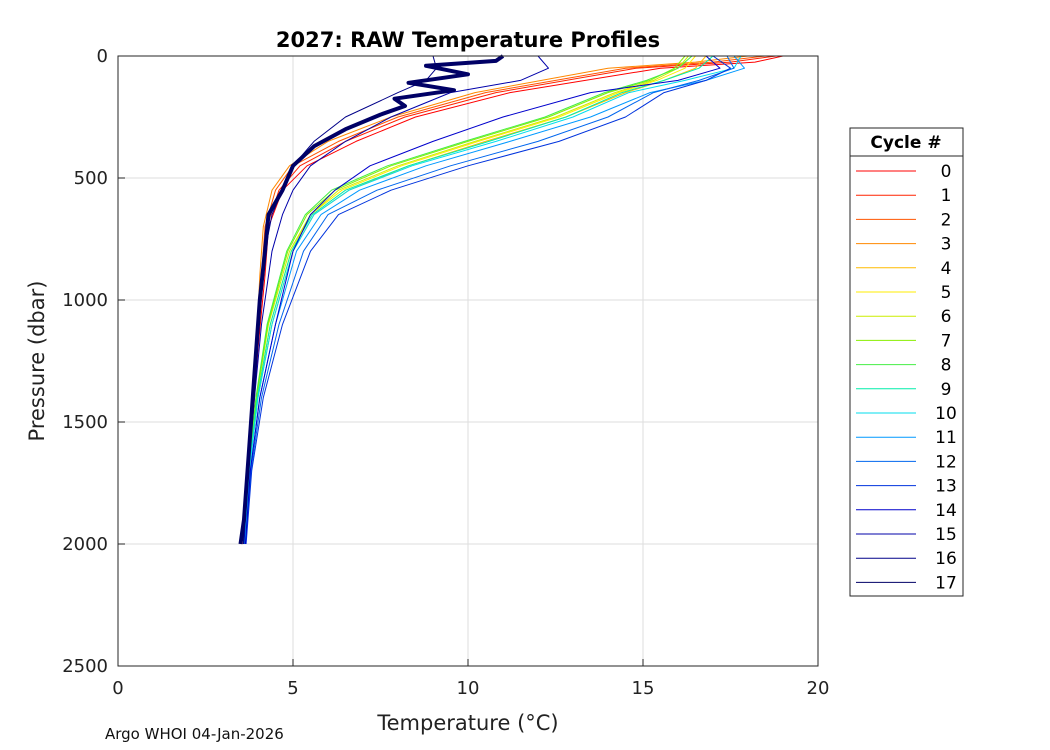 The image size is (1050, 750). Describe the element at coordinates (194, 734) in the screenshot. I see `footer-credit: Argo WHOI 04-Jan-2026` at that location.